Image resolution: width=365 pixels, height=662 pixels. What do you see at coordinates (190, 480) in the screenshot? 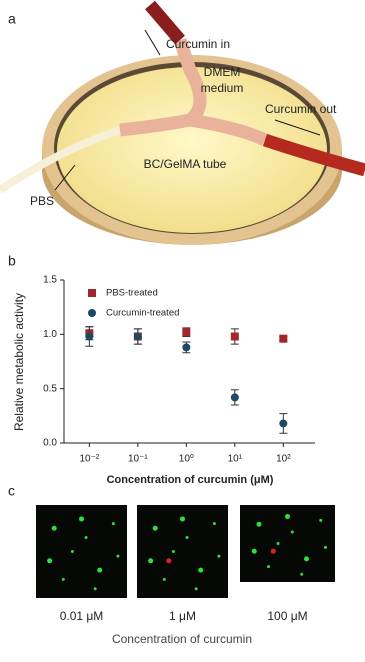
I see `x-axis-label: Concentration of curcumin (μM)` at bounding box center [190, 480].